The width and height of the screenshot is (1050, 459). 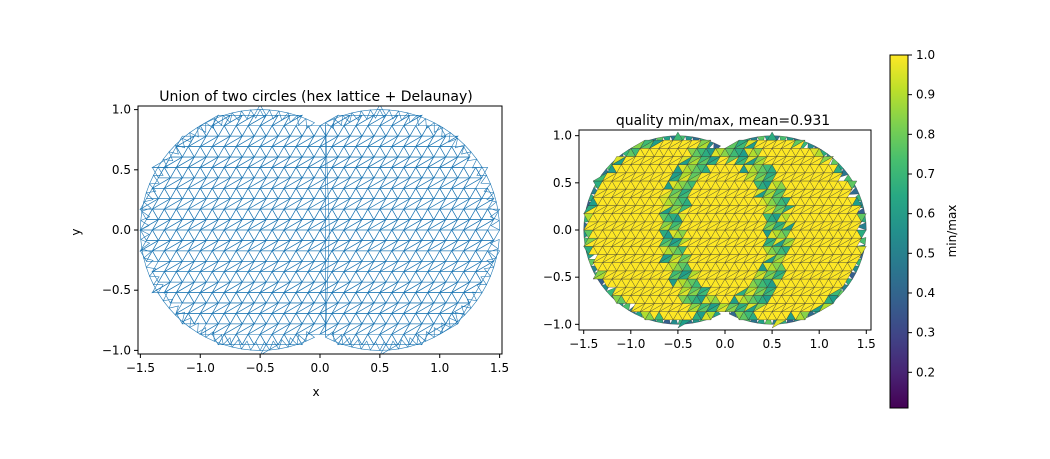 What do you see at coordinates (925, 253) in the screenshot?
I see `colorbar-tick-label: 0.5` at bounding box center [925, 253].